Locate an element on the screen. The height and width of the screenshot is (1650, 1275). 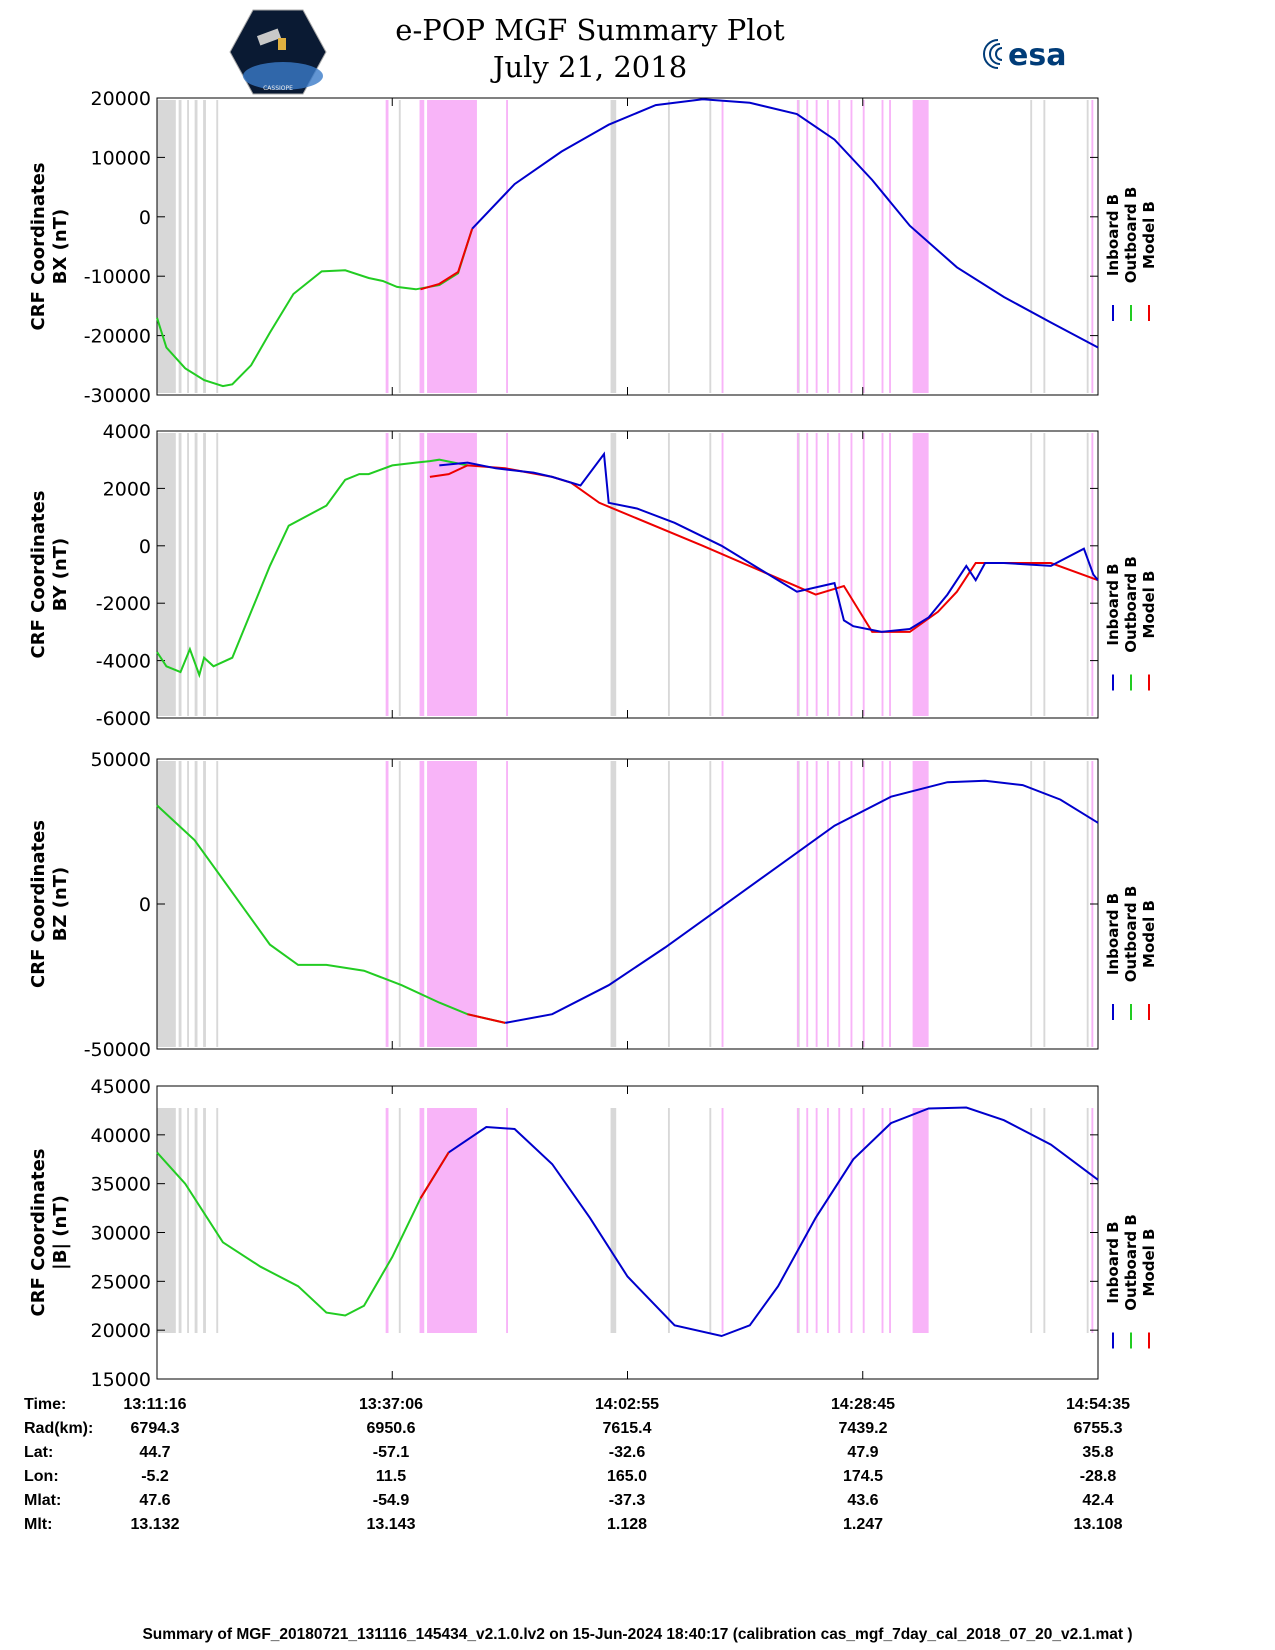
y-tick-label: -4000 is located at coordinates (123, 662).